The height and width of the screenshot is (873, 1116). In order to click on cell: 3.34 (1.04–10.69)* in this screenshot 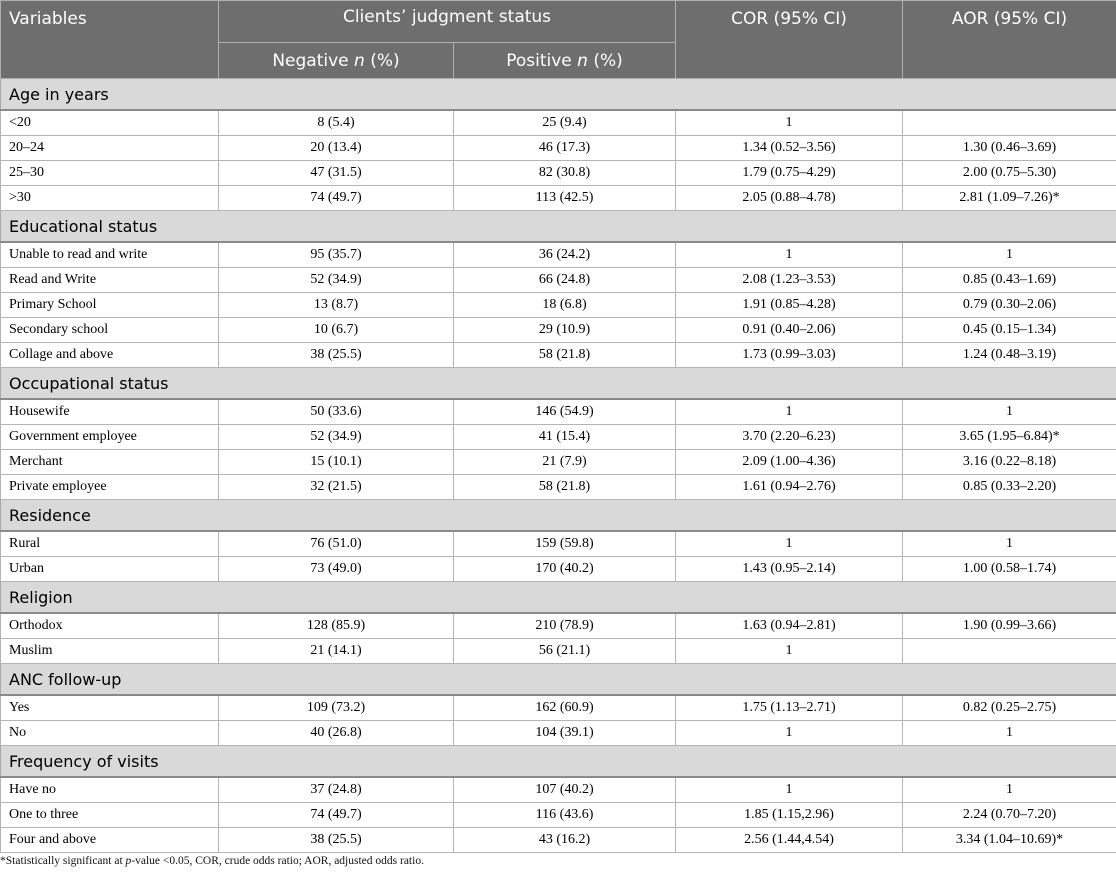, I will do `click(1009, 840)`.